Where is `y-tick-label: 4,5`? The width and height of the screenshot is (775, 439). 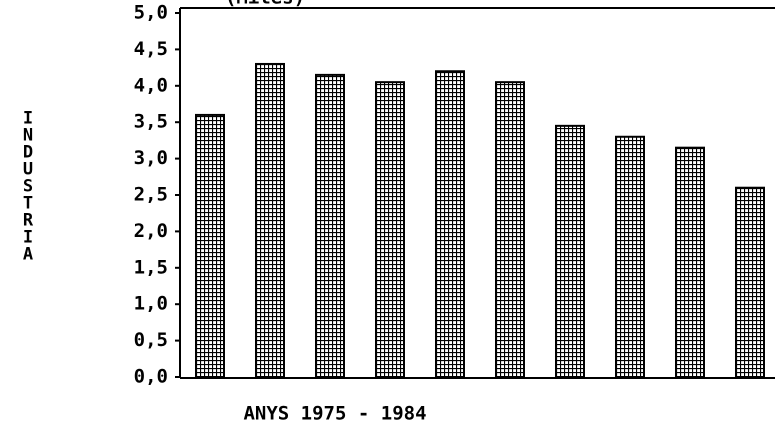
y-tick-label: 4,5 is located at coordinates (151, 49).